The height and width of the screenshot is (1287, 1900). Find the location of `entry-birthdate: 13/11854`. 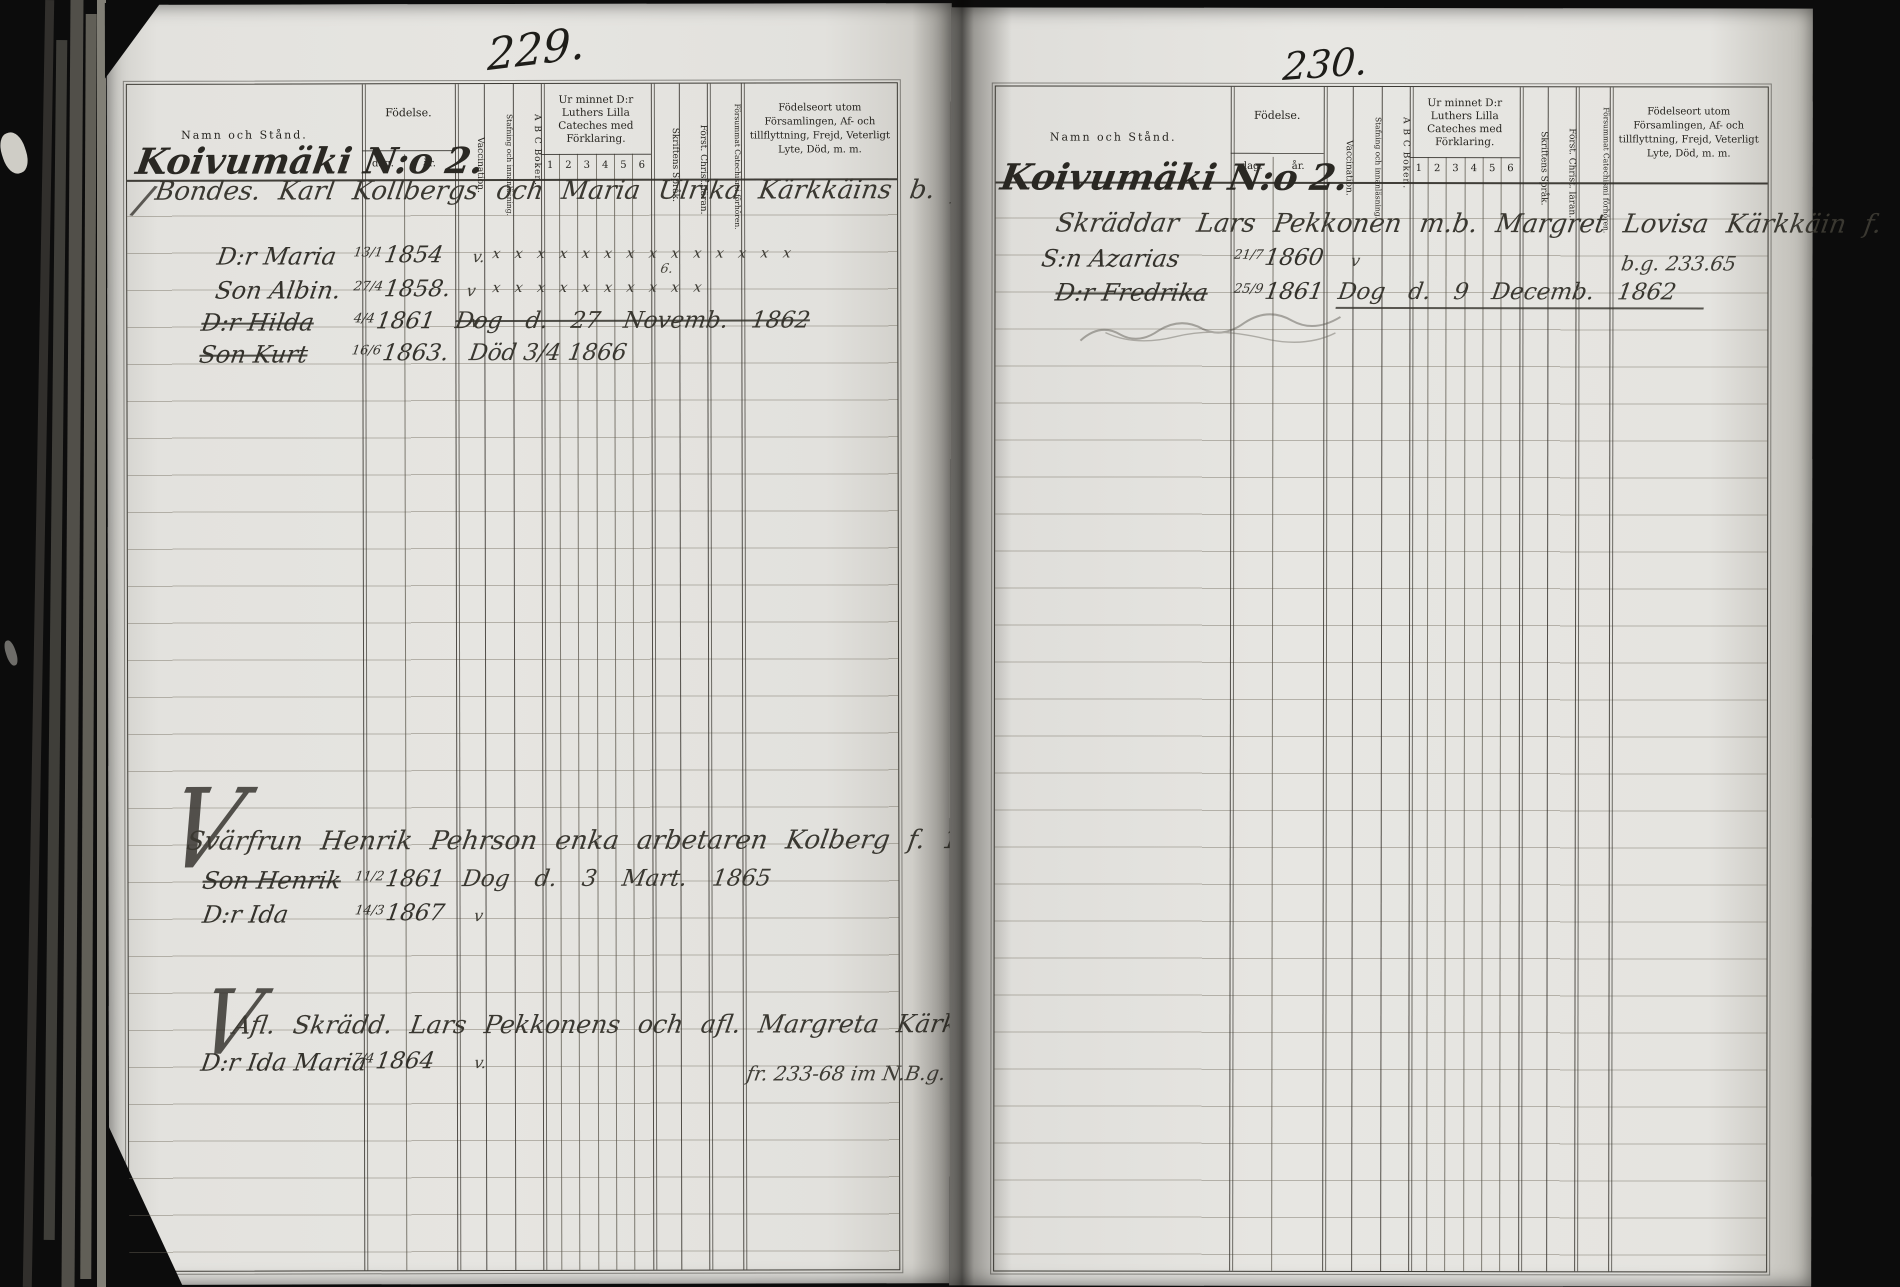

entry-birthdate: 13/11854 is located at coordinates (398, 255).